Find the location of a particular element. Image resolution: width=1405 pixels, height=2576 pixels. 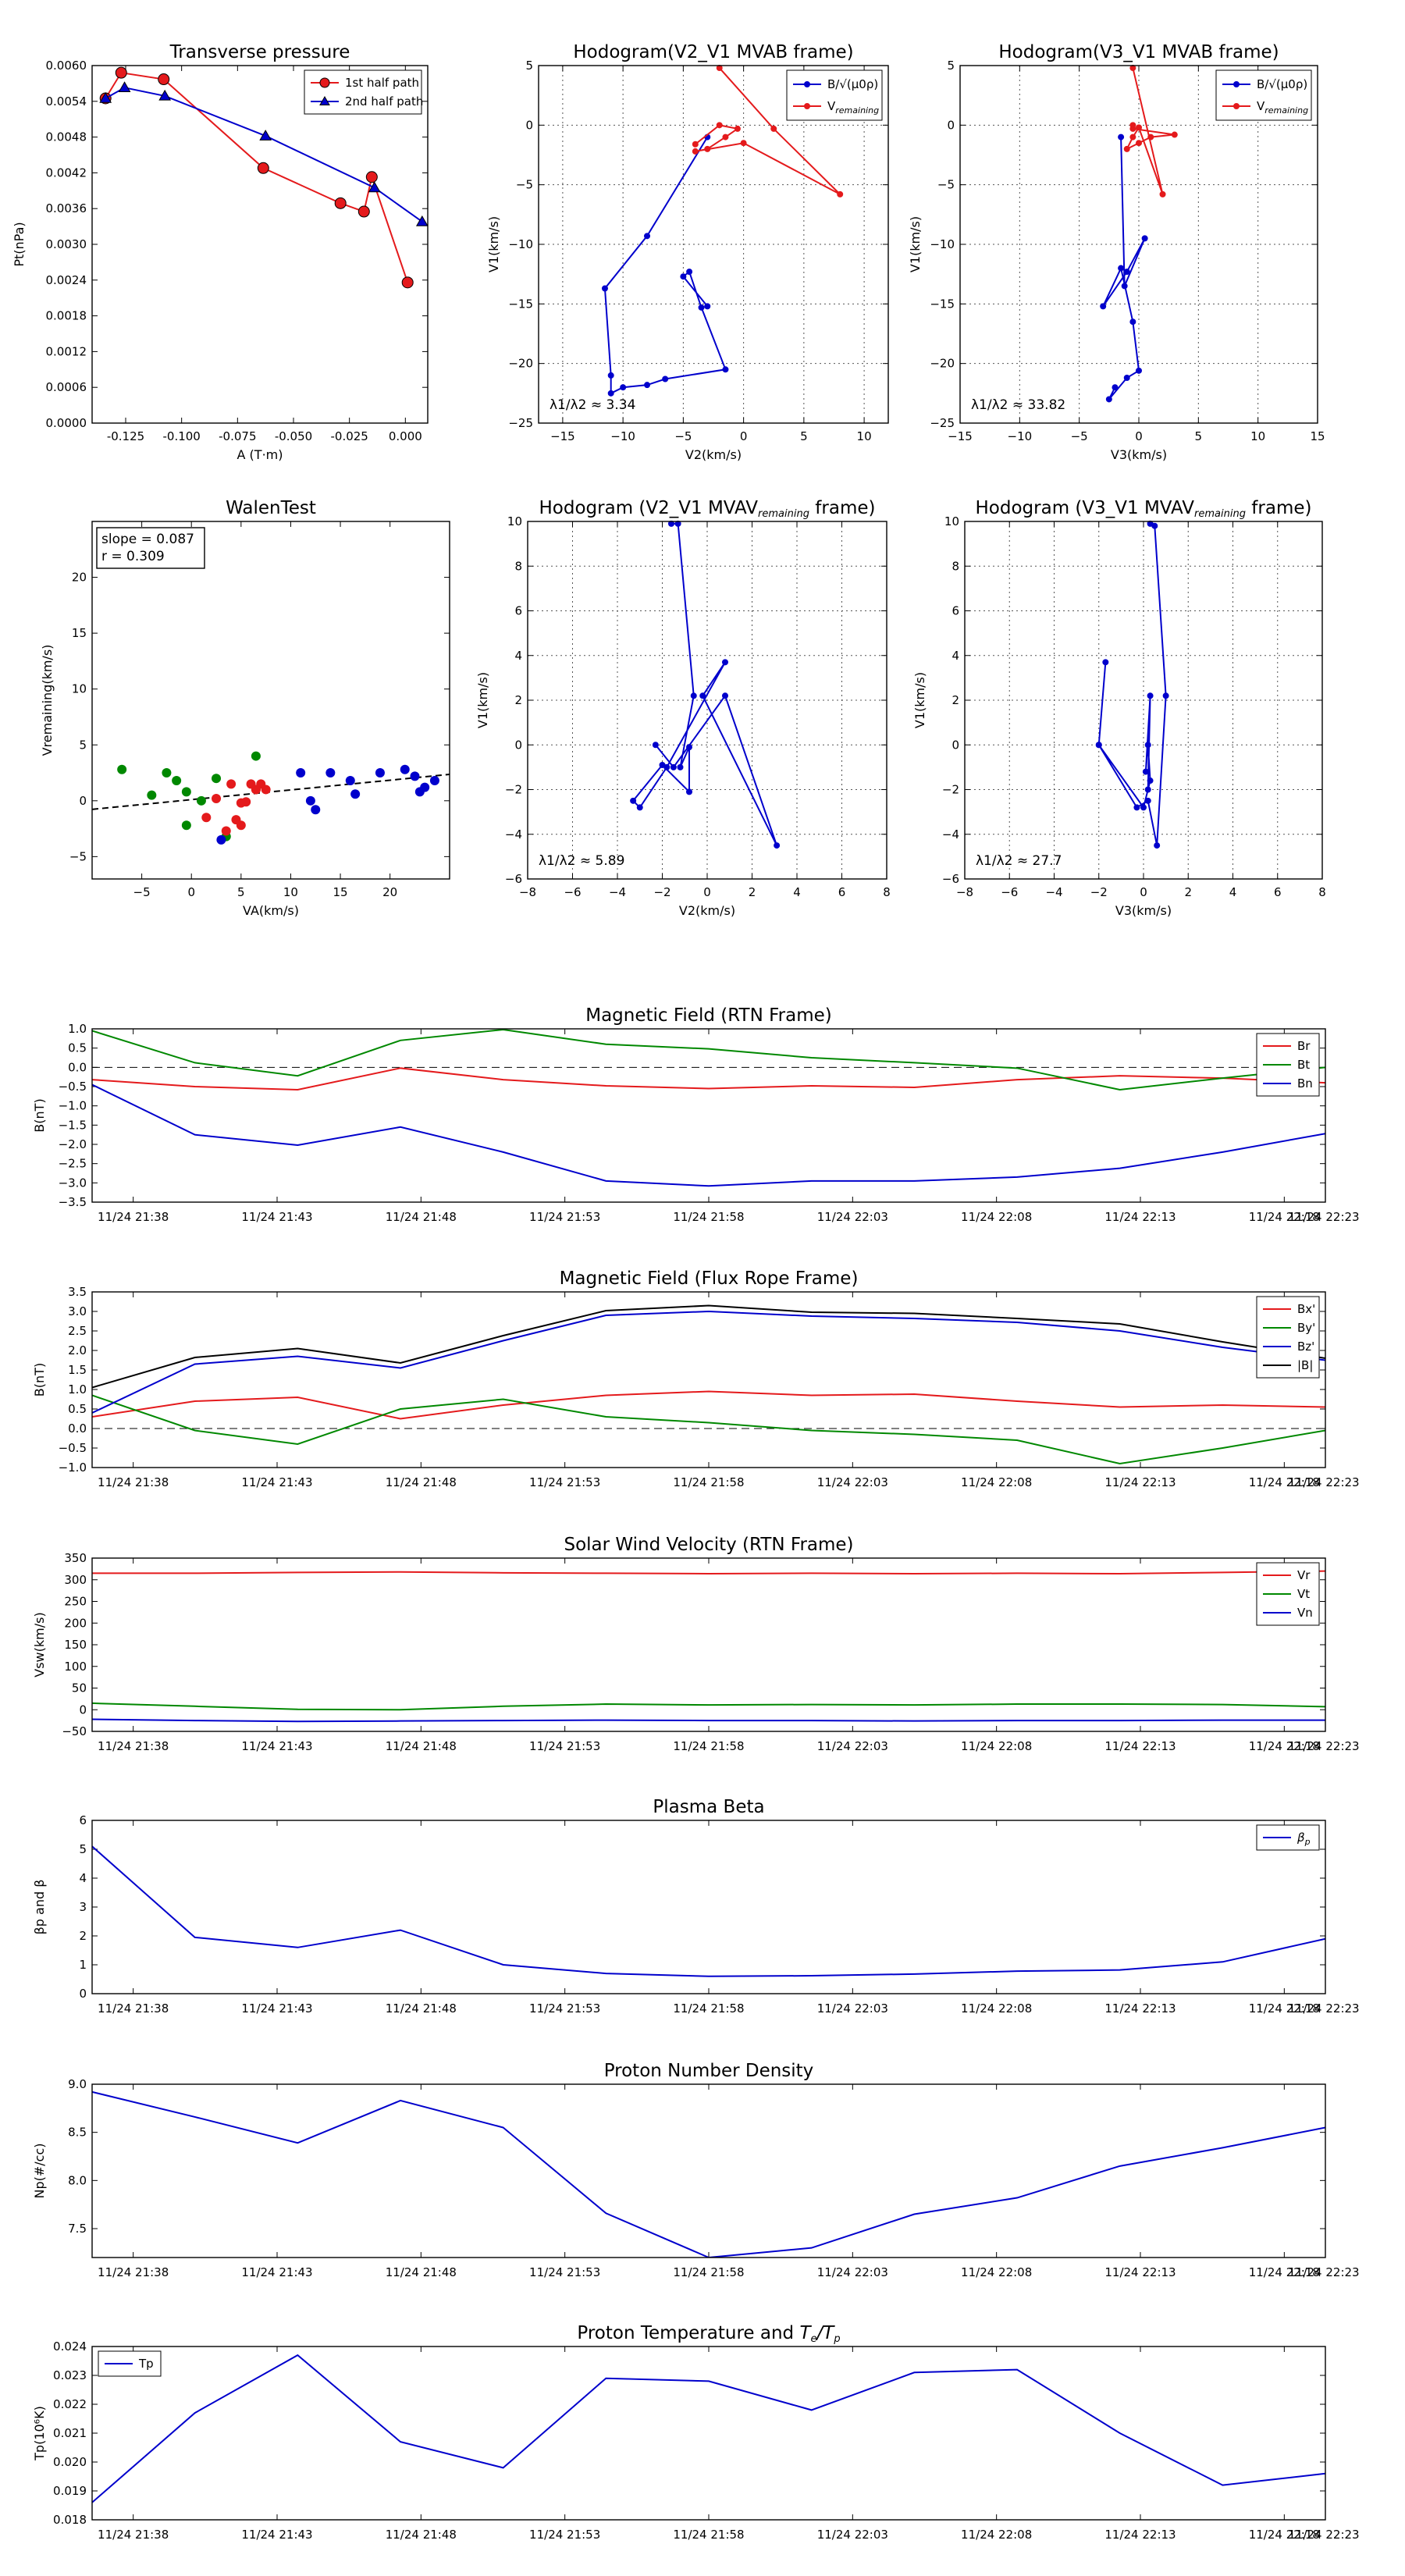

y-tick-label: 300 is located at coordinates (76, 1580).